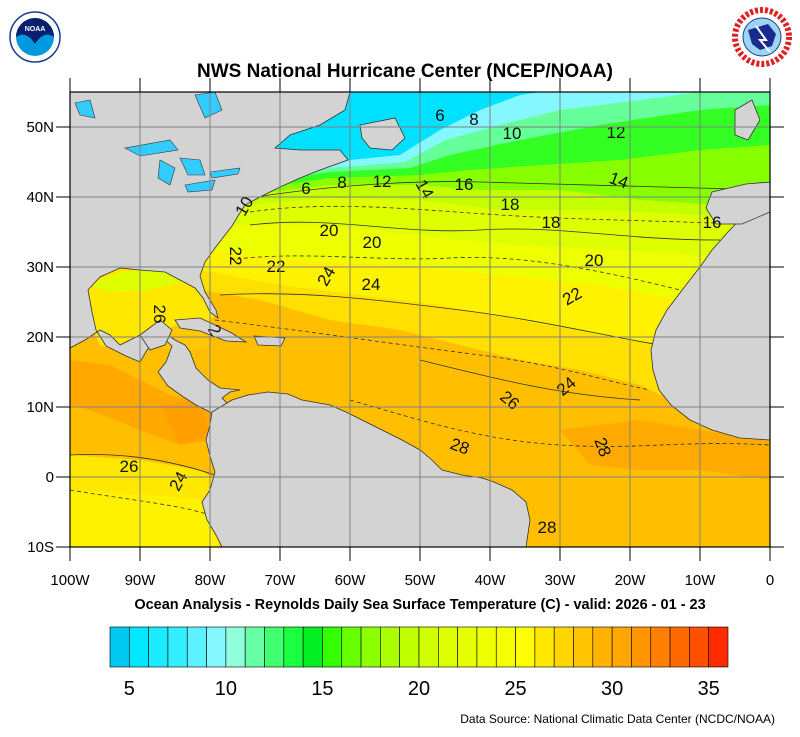 The width and height of the screenshot is (800, 737). I want to click on great-lakes, so click(157, 142).